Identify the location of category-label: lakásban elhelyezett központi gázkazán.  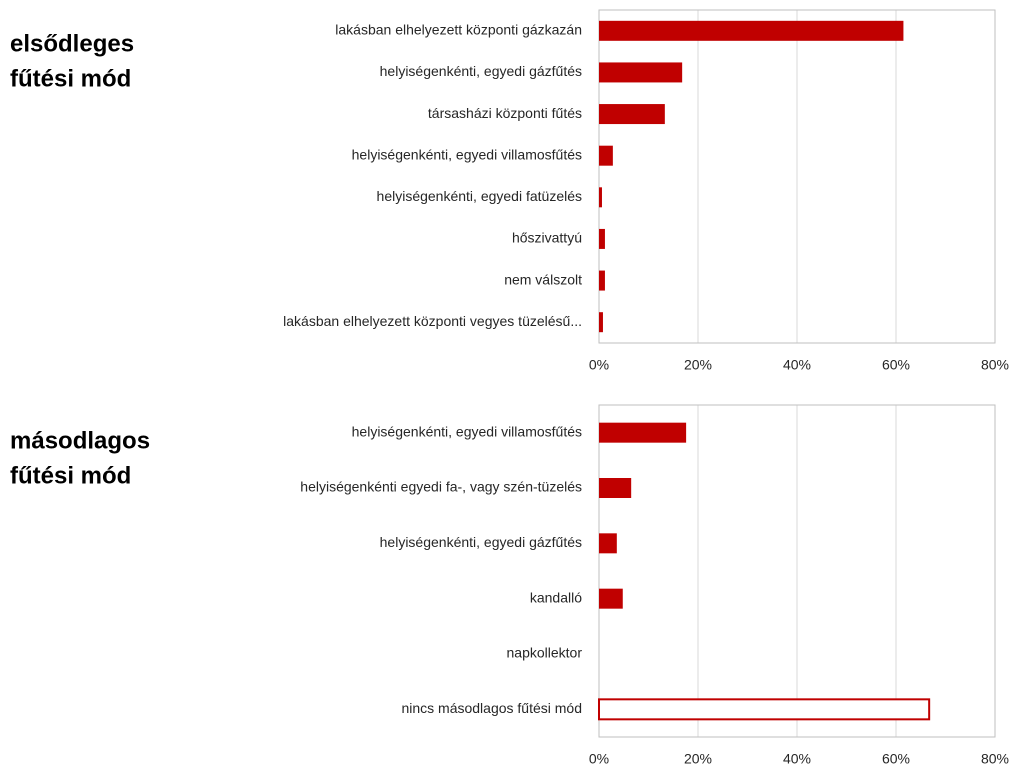
(458, 30).